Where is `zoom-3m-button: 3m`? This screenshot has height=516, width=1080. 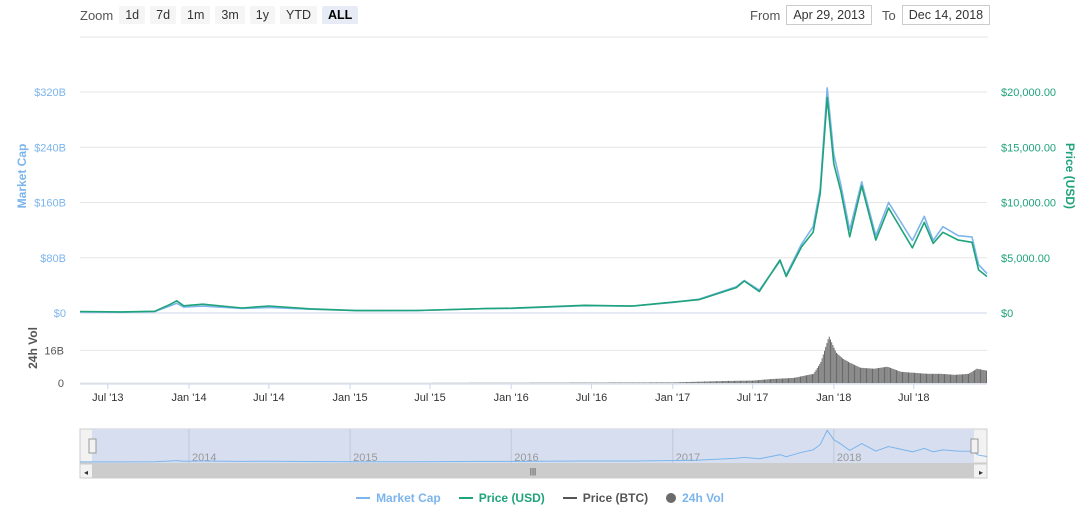
zoom-3m-button: 3m is located at coordinates (230, 15).